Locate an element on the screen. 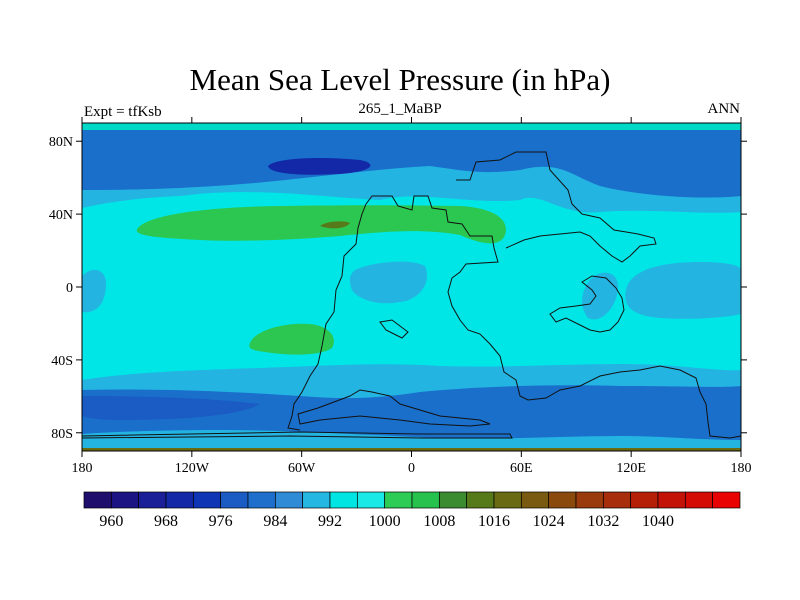  season-label: ANN is located at coordinates (724, 109).